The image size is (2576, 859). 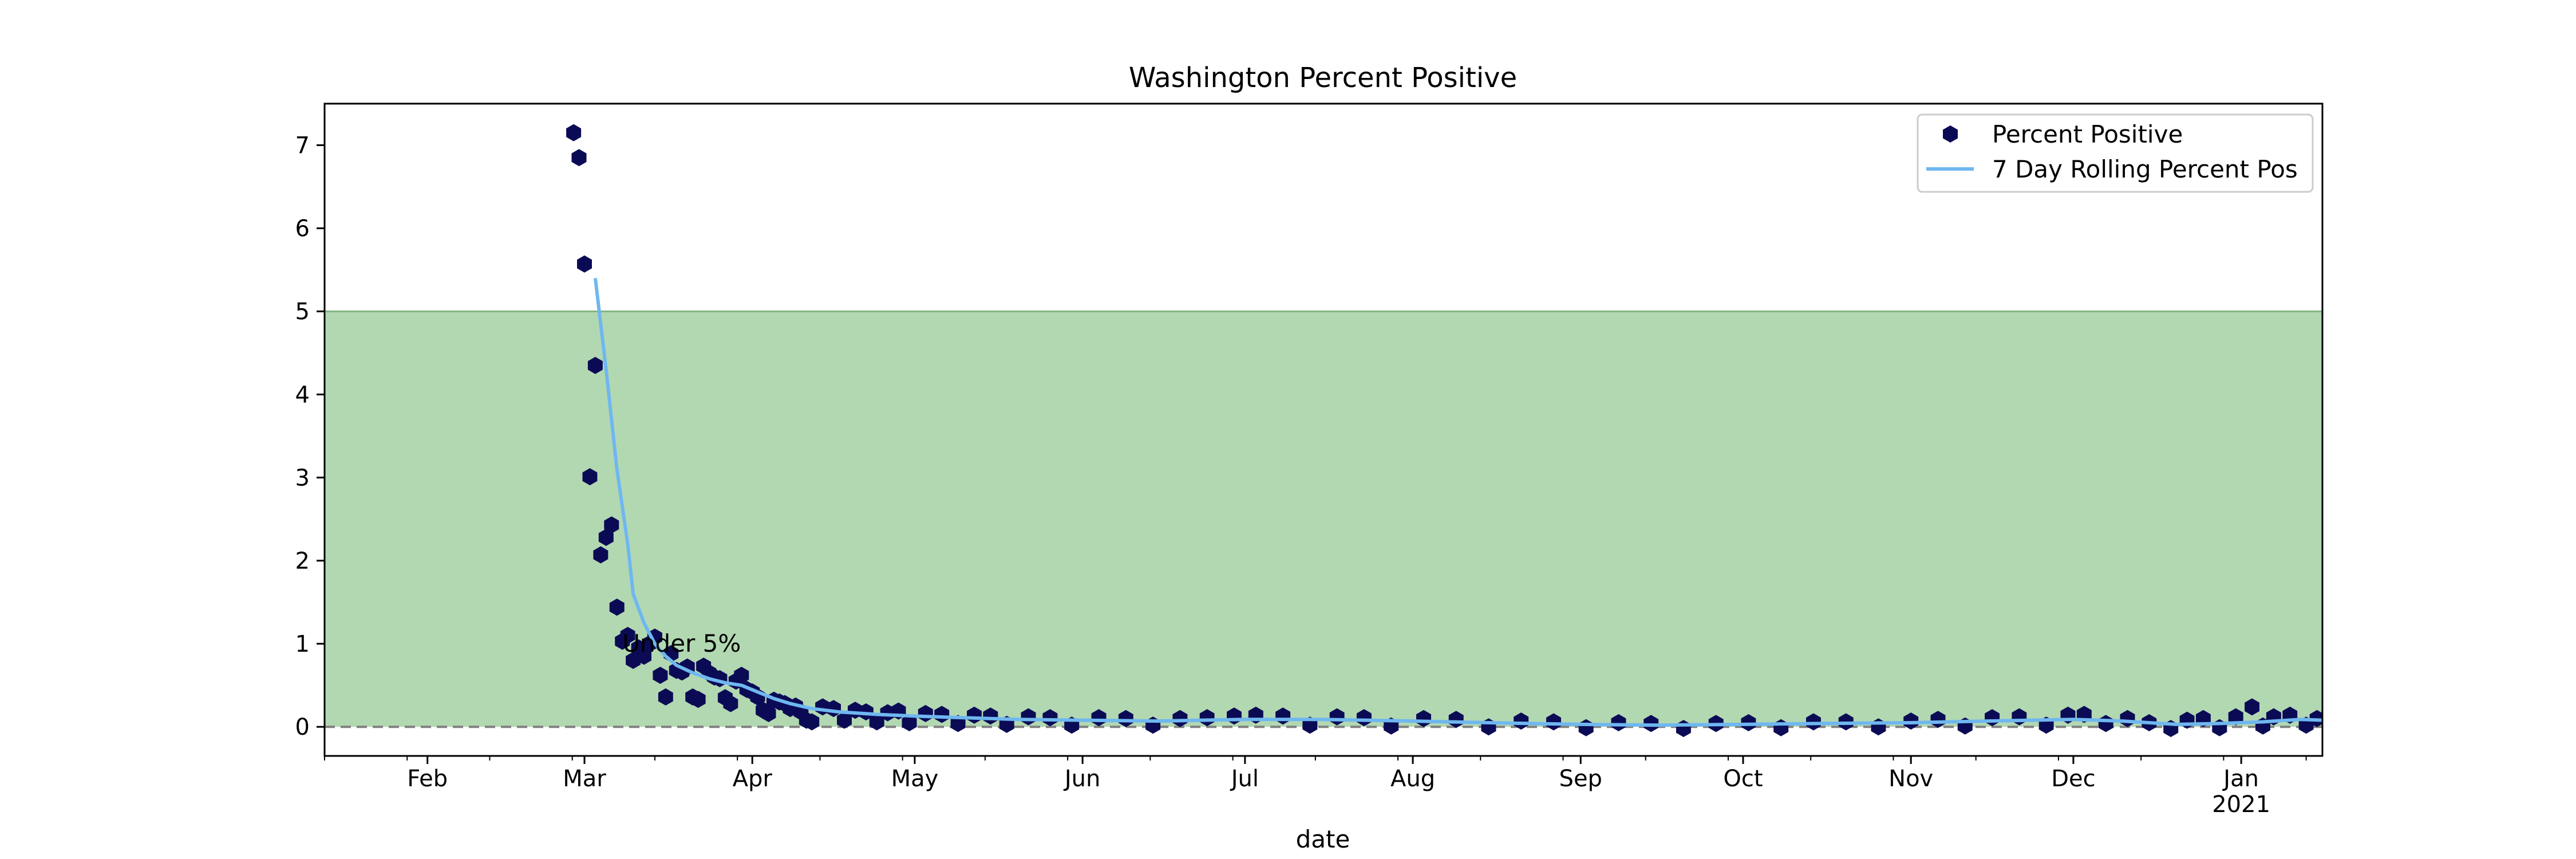 I want to click on y-tick-label: 7, so click(x=302, y=146).